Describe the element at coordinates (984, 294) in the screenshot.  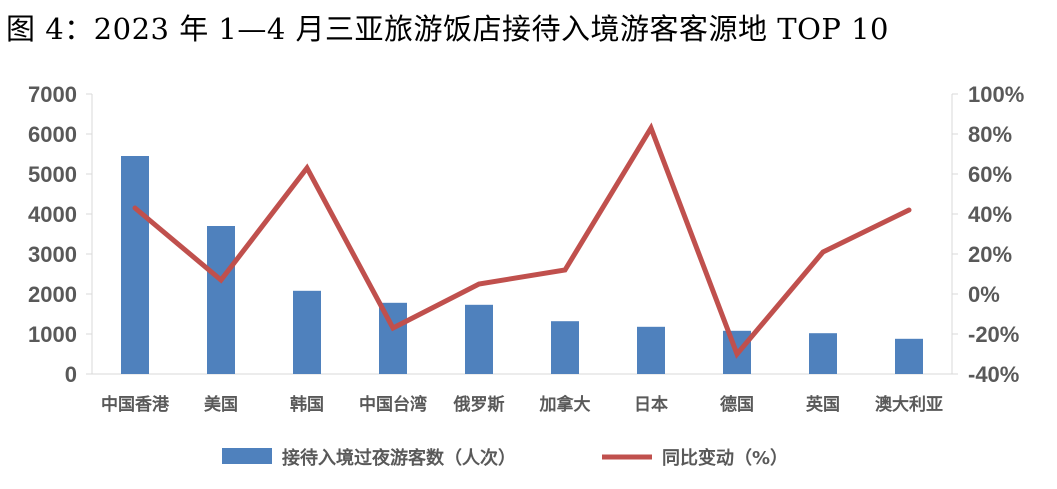
I see `y-right-tick-label: 0%` at that location.